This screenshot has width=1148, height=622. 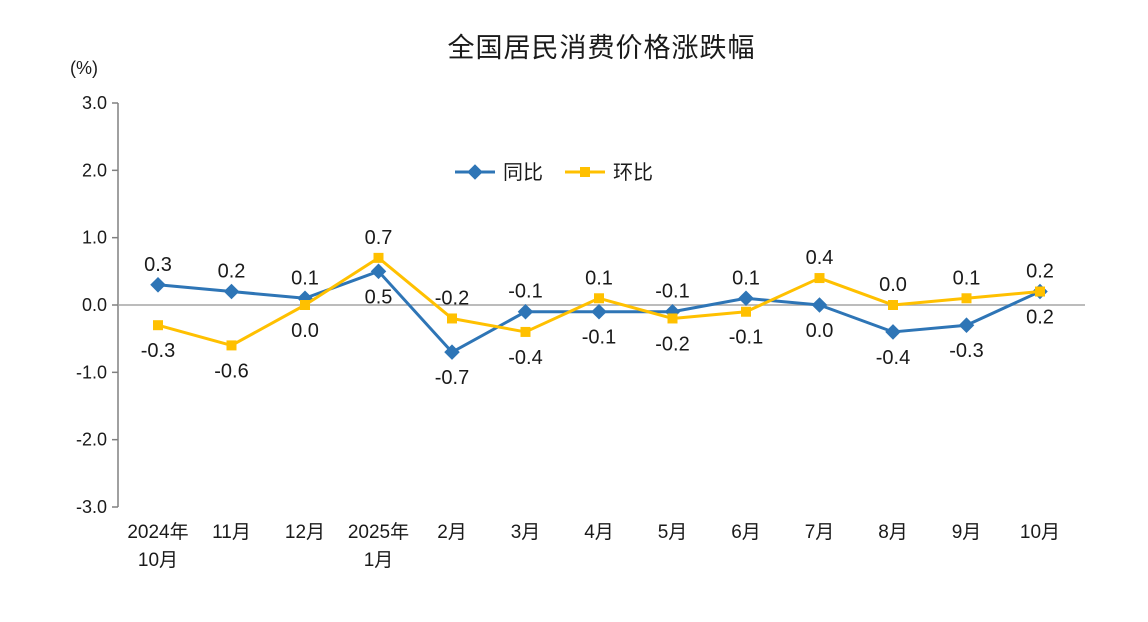 What do you see at coordinates (585, 172) in the screenshot?
I see `legend-mom-marker` at bounding box center [585, 172].